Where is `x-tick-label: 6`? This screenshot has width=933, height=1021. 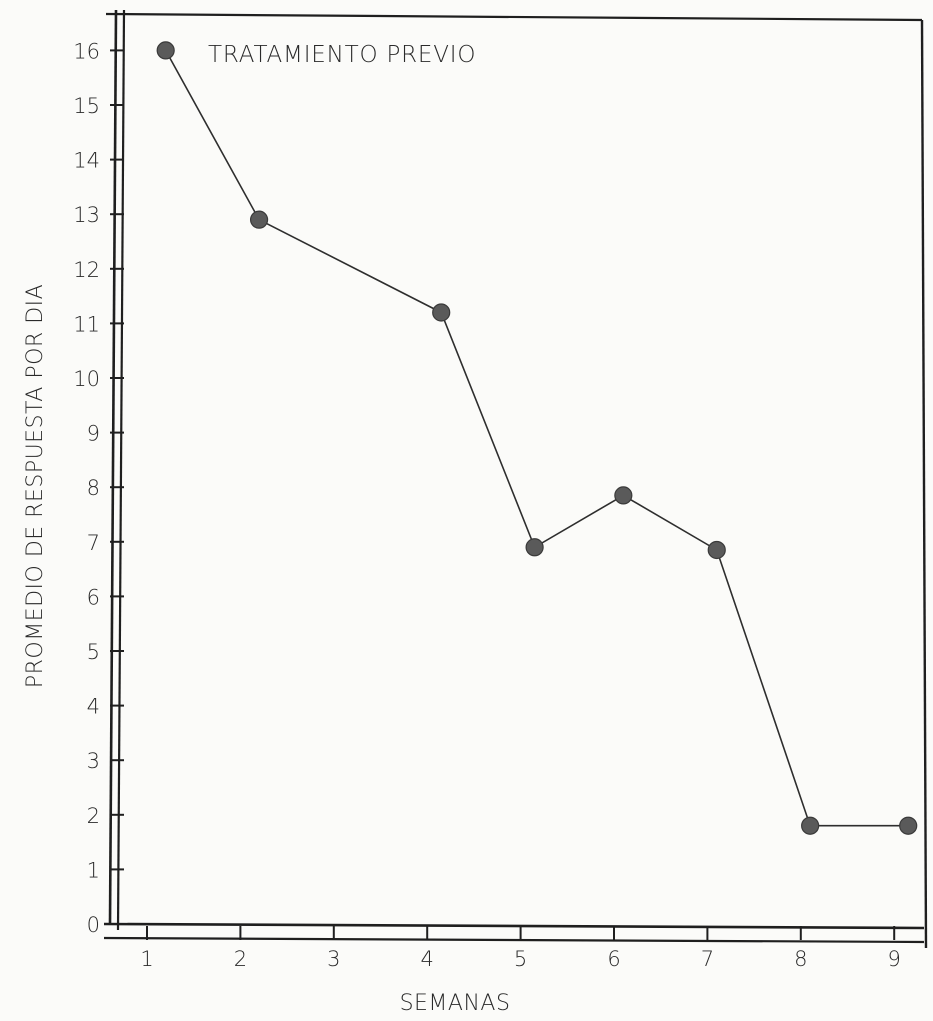 x-tick-label: 6 is located at coordinates (613, 959).